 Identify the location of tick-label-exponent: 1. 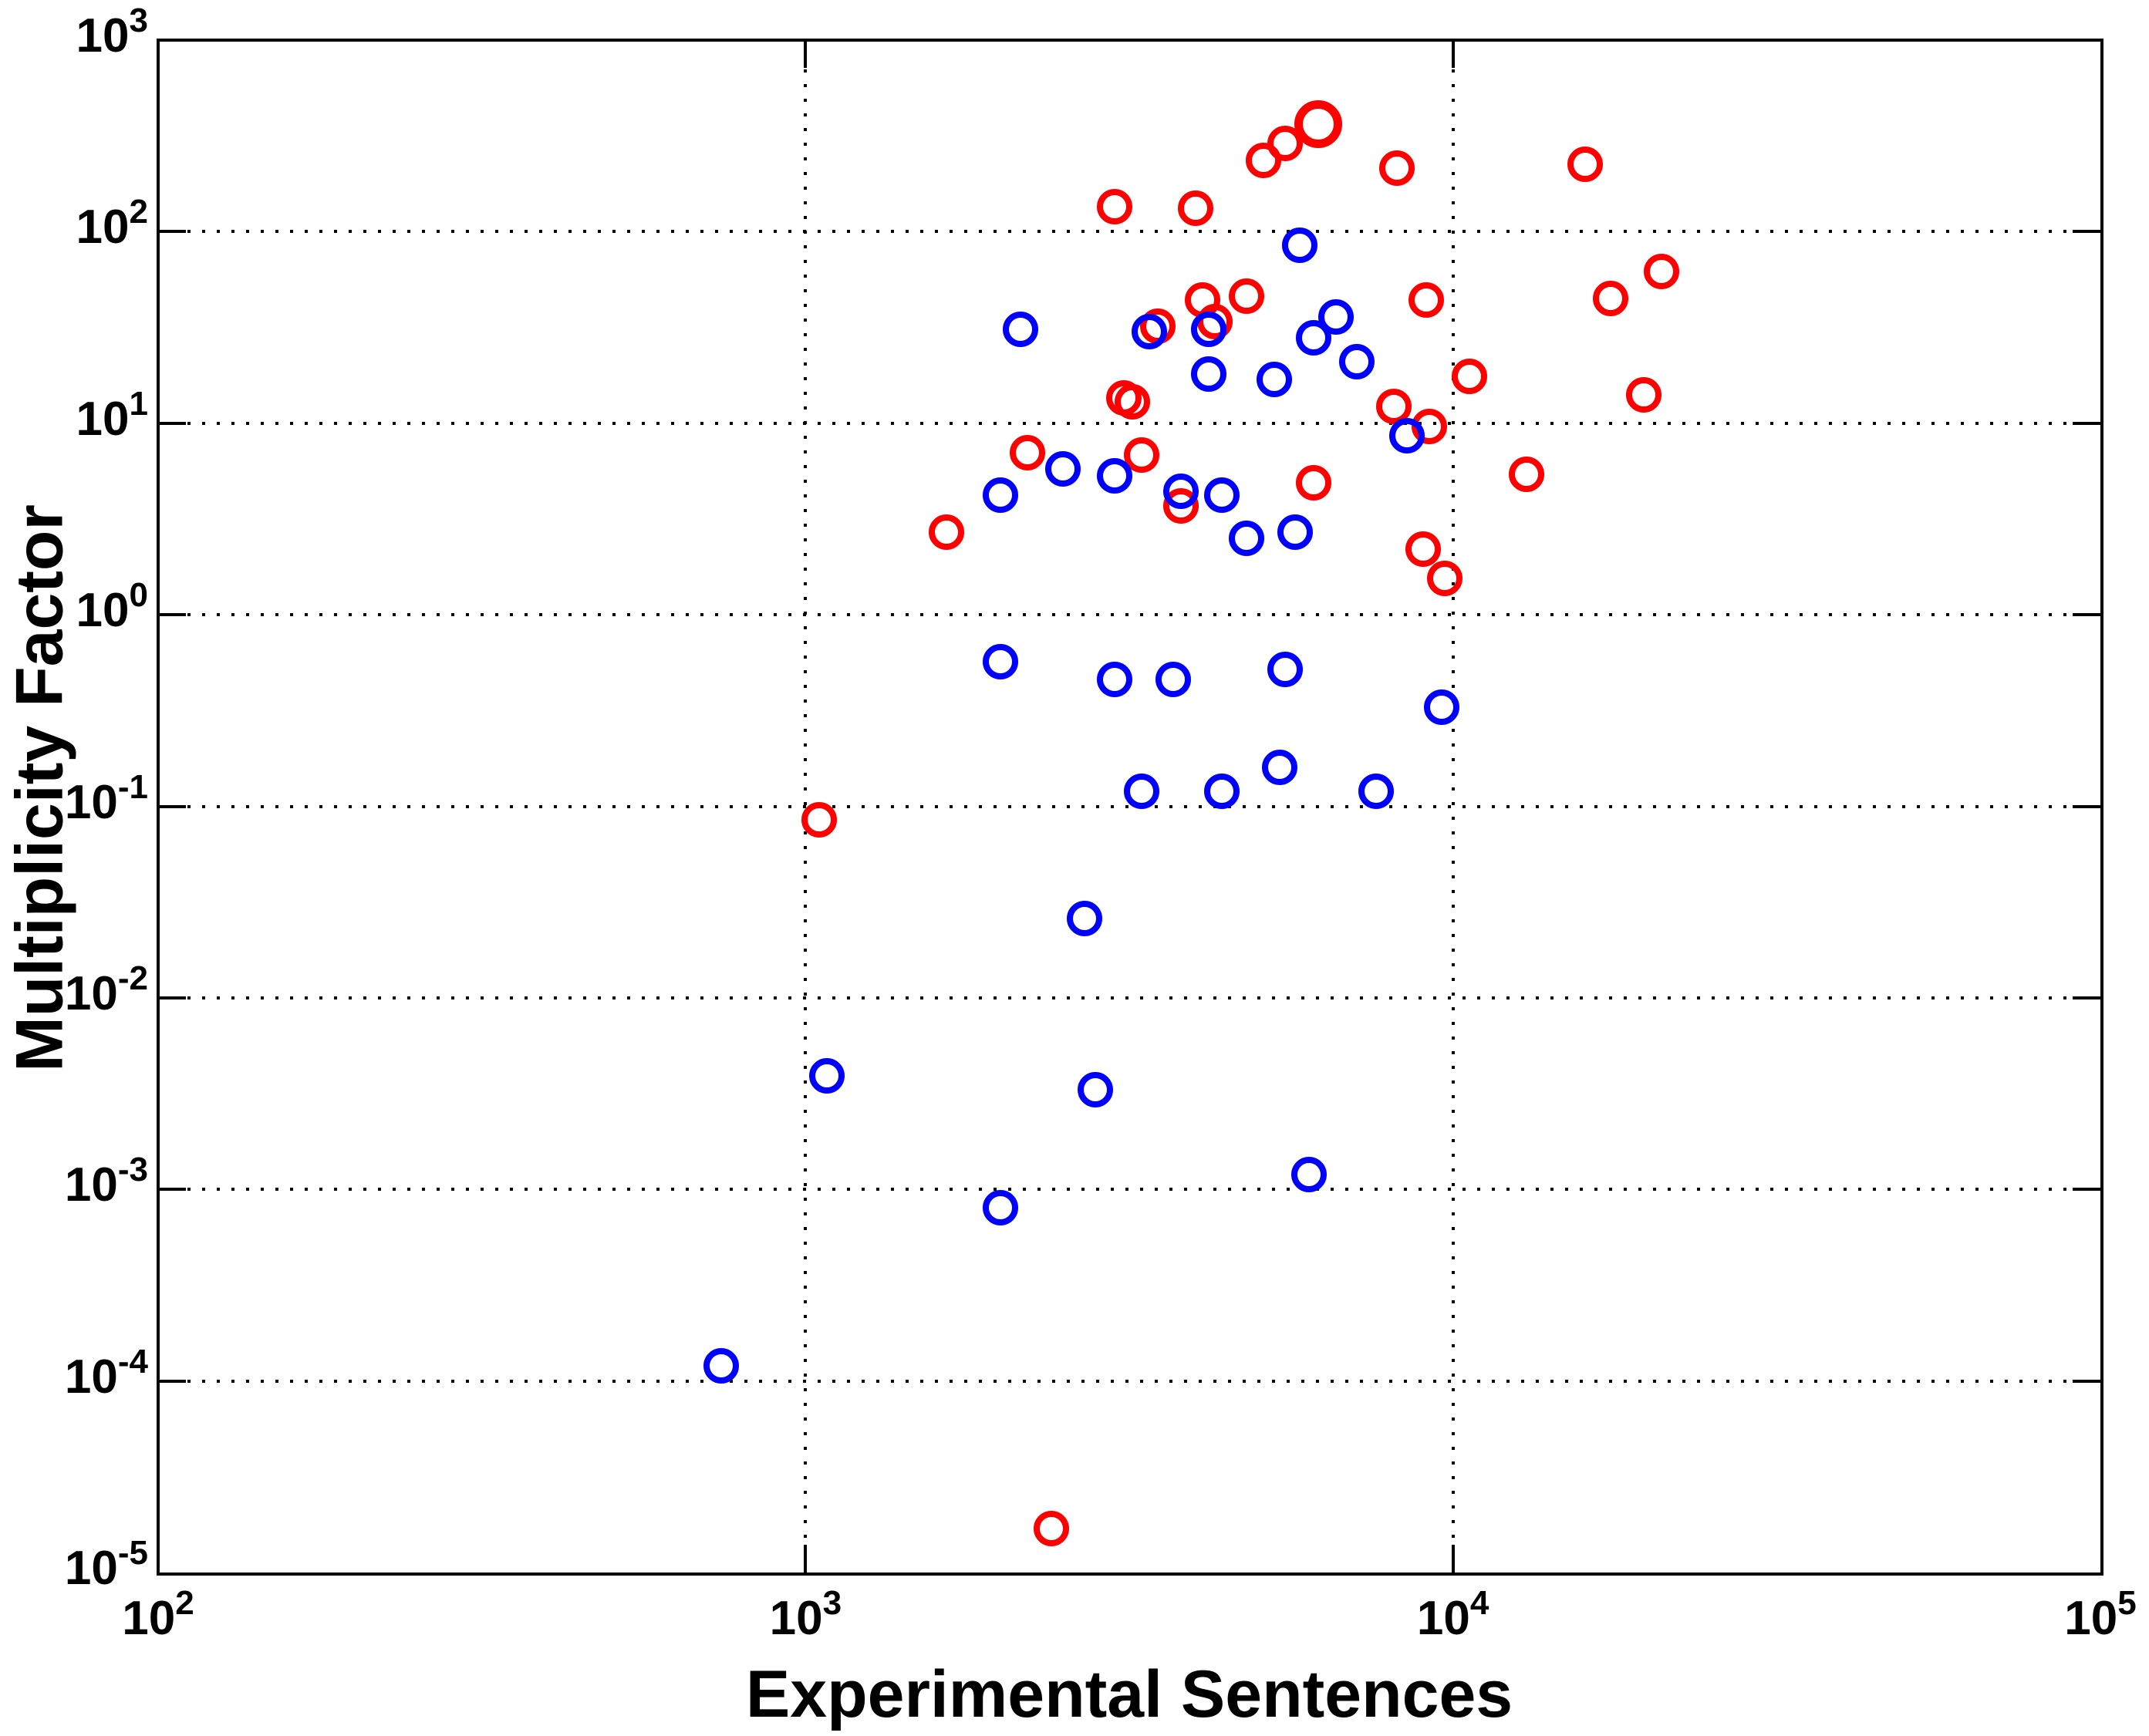
(138, 403).